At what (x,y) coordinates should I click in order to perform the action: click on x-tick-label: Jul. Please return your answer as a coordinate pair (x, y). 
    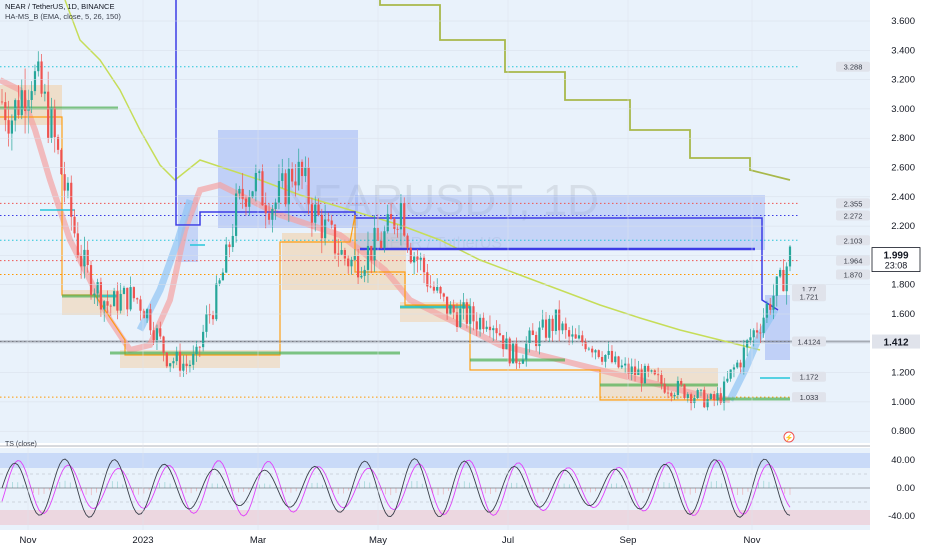
    Looking at the image, I should click on (508, 540).